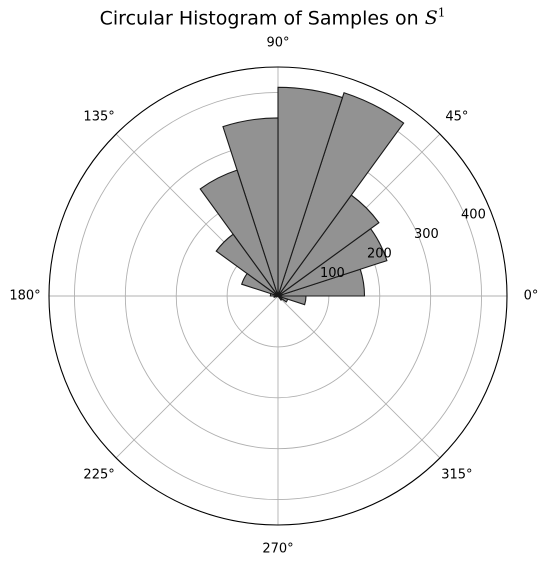 This screenshot has height=562, width=545. I want to click on title-superscript: 1, so click(441, 13).